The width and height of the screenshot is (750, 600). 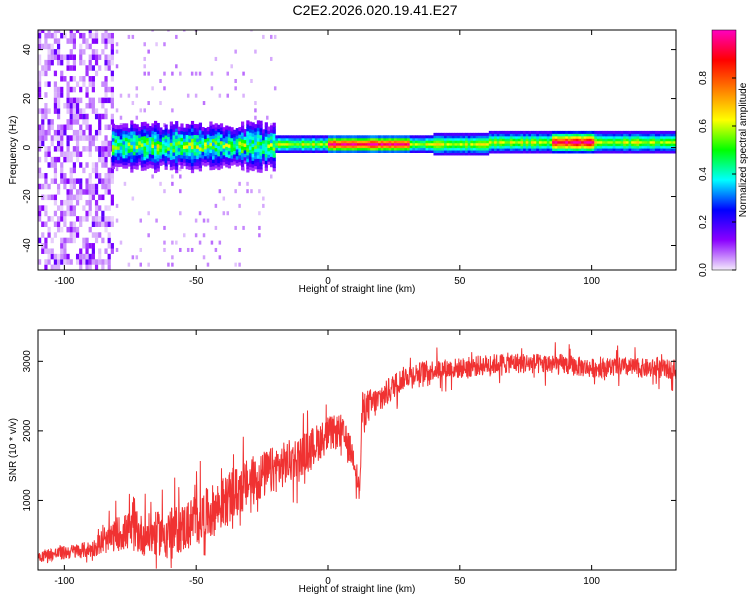 What do you see at coordinates (703, 222) in the screenshot?
I see `colorbar-tick-label: 0.2` at bounding box center [703, 222].